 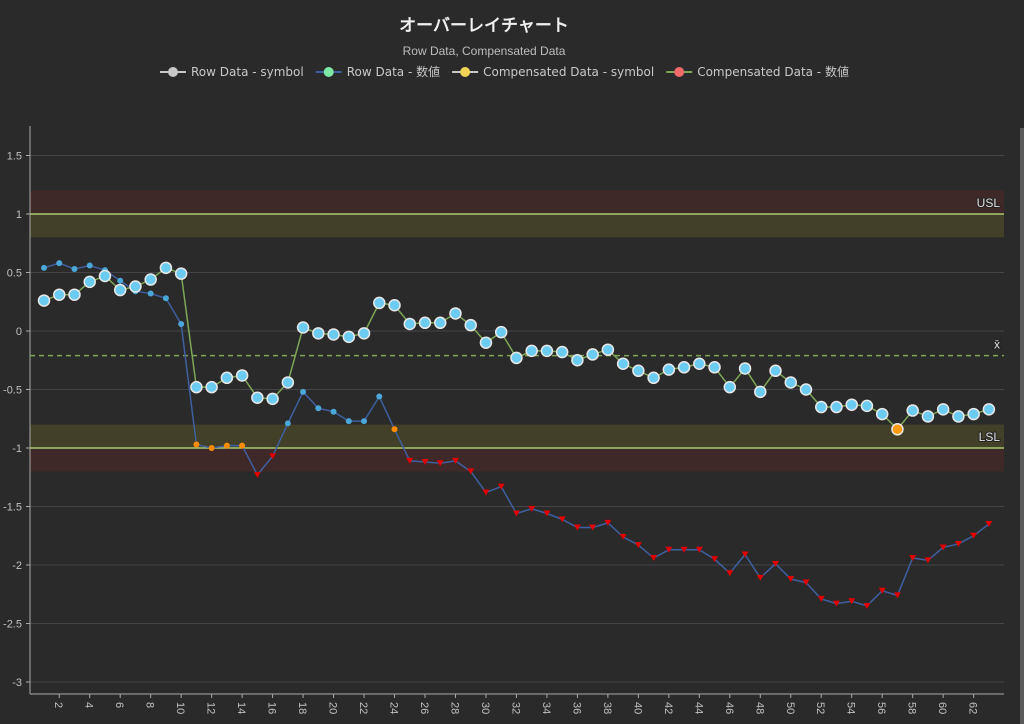 I want to click on x-tick-label: 14, so click(x=241, y=708).